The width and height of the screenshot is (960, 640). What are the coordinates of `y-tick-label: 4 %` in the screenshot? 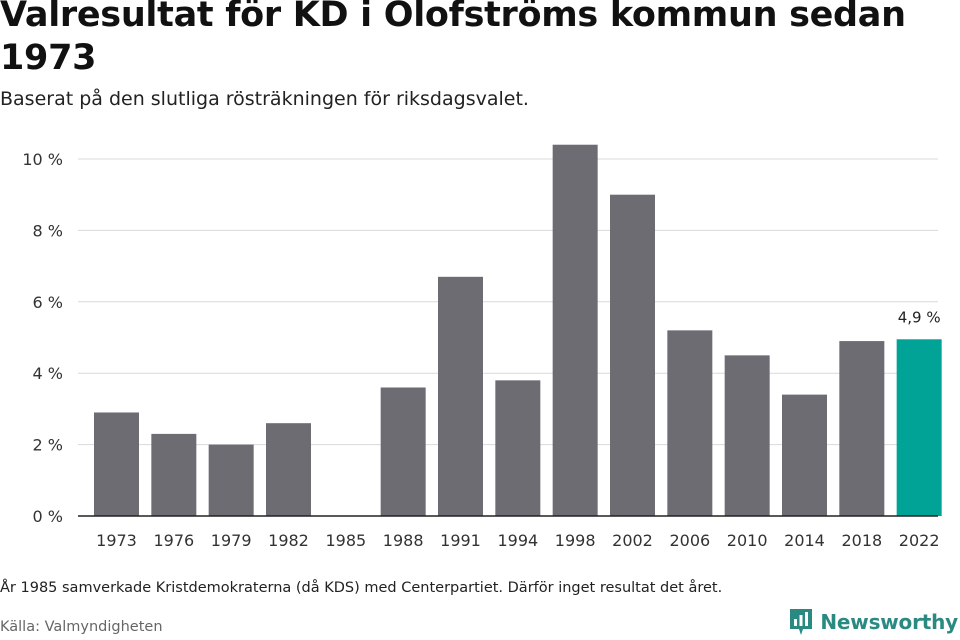 It's located at (48, 373).